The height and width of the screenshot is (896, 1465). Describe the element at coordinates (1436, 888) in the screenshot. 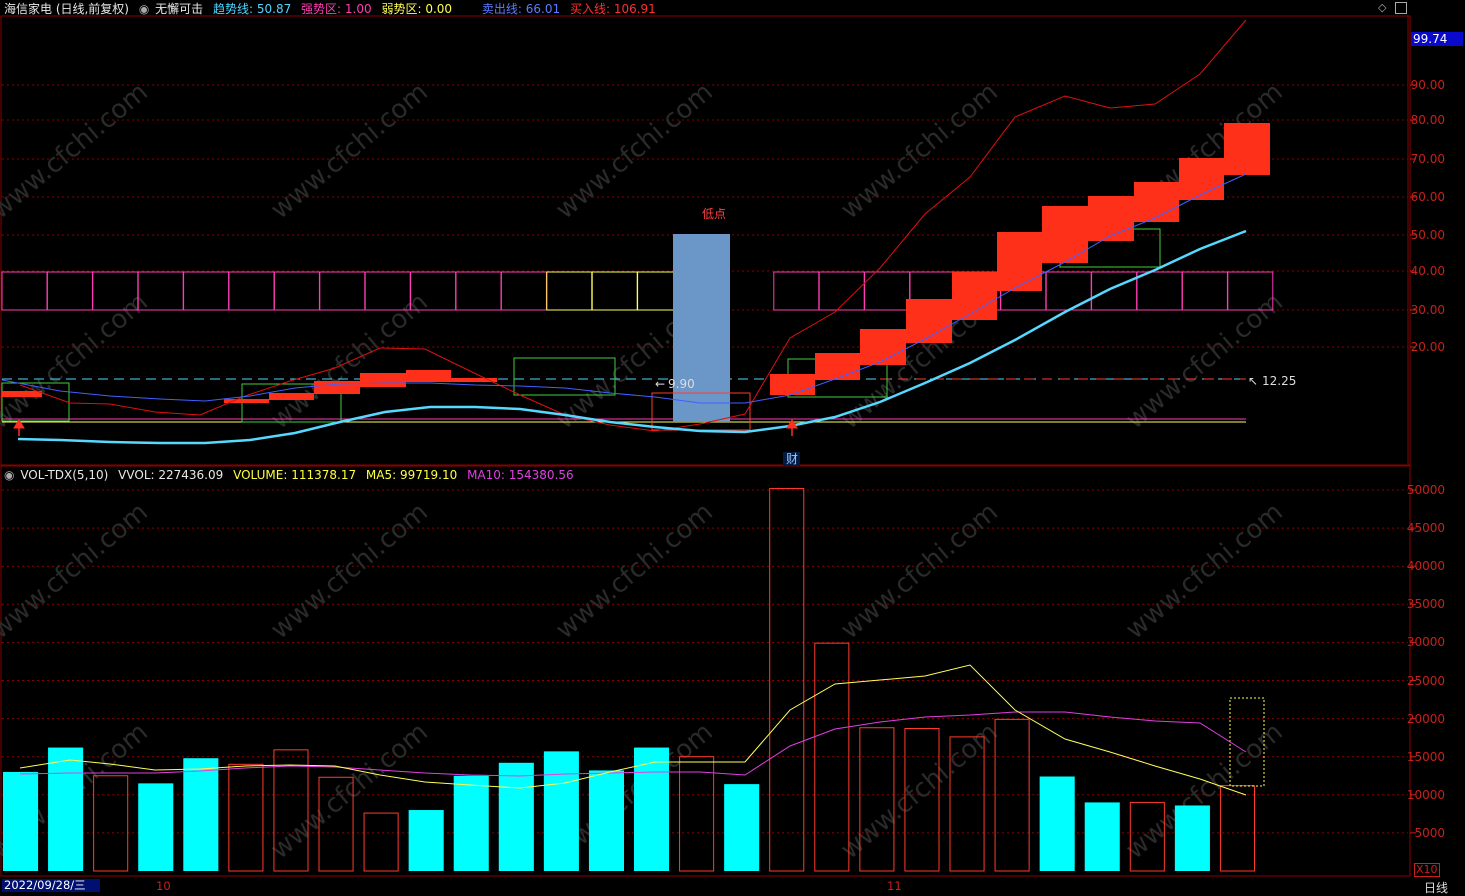

I see `period-label: 日线` at that location.